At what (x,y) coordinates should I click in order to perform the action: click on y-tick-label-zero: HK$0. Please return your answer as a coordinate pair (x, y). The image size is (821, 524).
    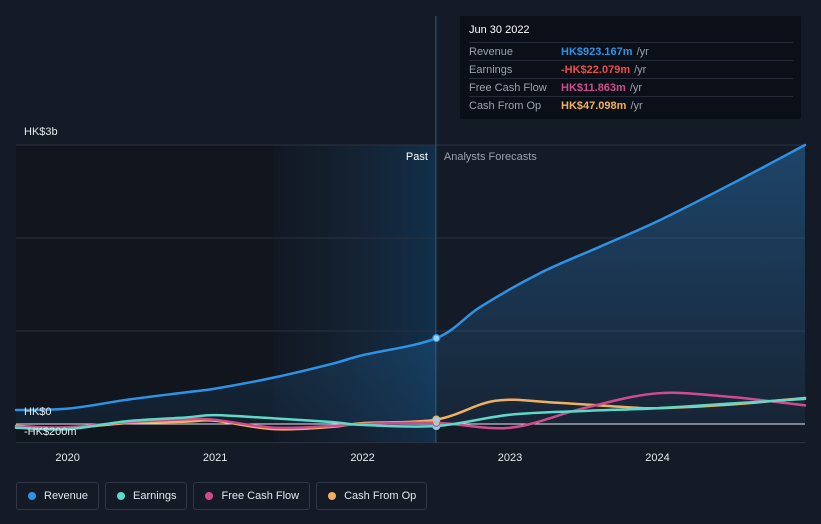
    Looking at the image, I should click on (38, 412).